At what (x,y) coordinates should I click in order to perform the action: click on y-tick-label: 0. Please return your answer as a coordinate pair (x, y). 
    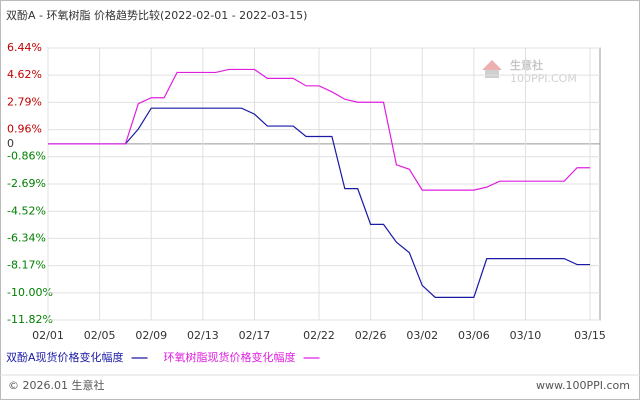
    Looking at the image, I should click on (10, 143).